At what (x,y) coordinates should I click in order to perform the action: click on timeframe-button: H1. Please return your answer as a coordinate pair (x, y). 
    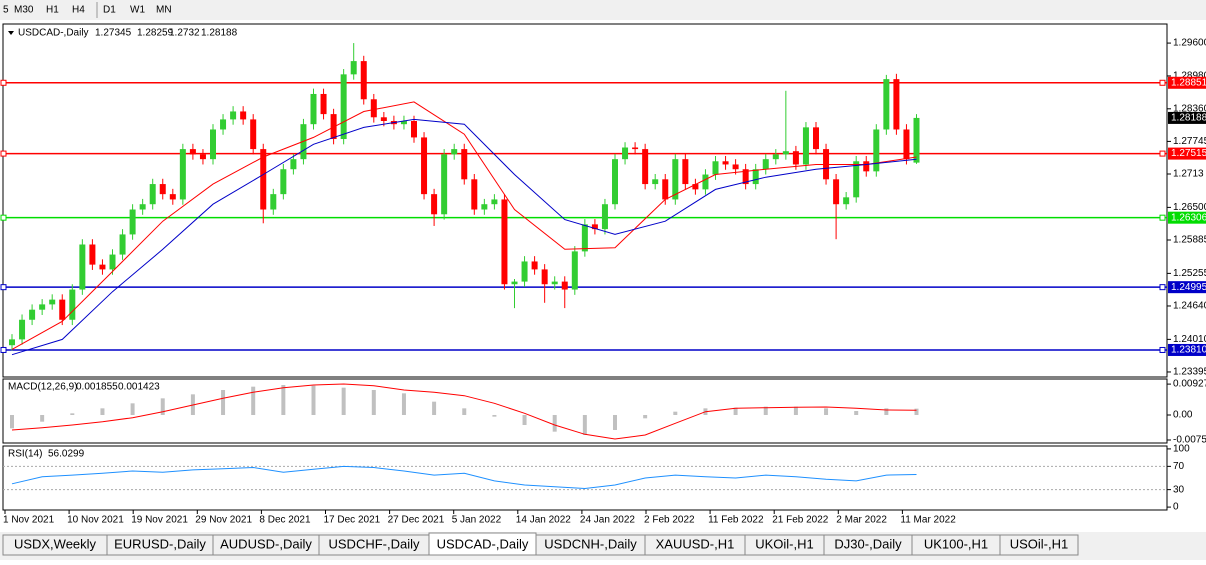
    Looking at the image, I should click on (52, 10).